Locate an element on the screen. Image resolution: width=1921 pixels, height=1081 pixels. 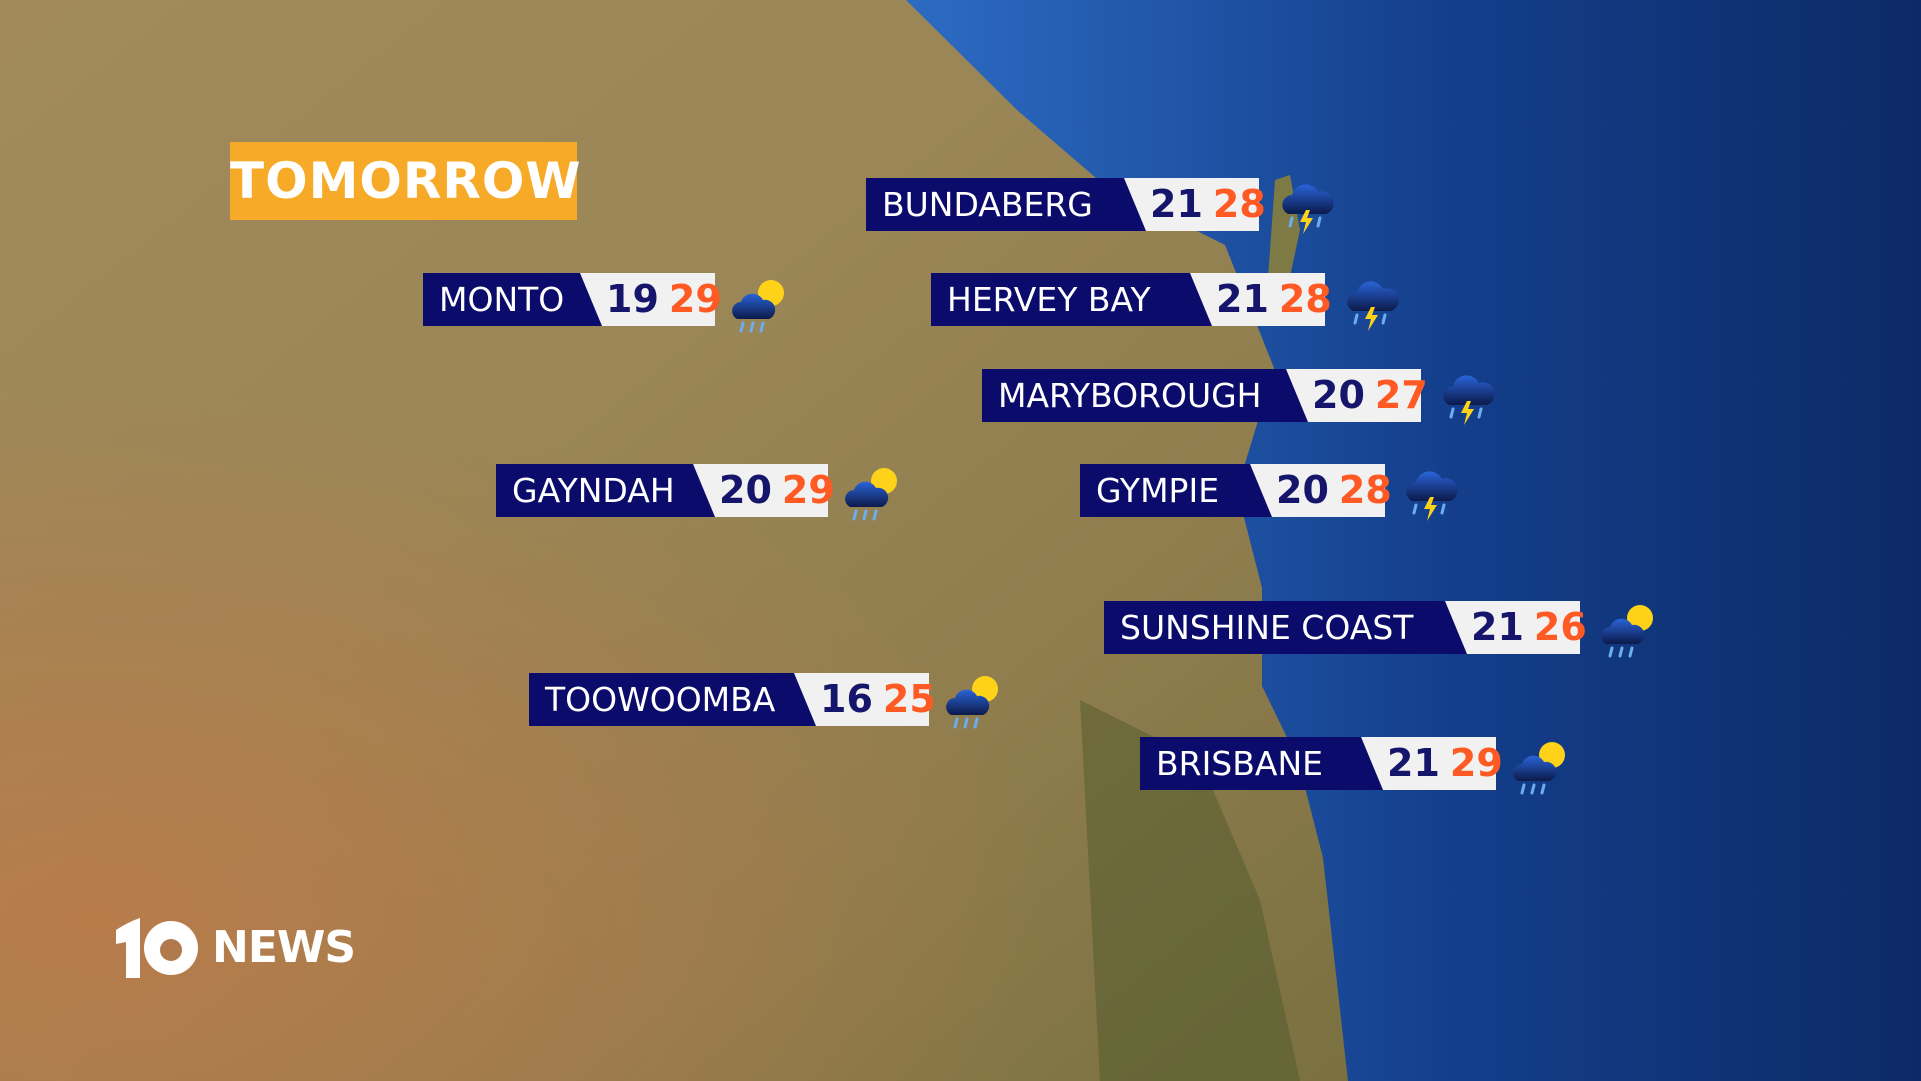
location-name: BUNDABERG is located at coordinates (1006, 204).